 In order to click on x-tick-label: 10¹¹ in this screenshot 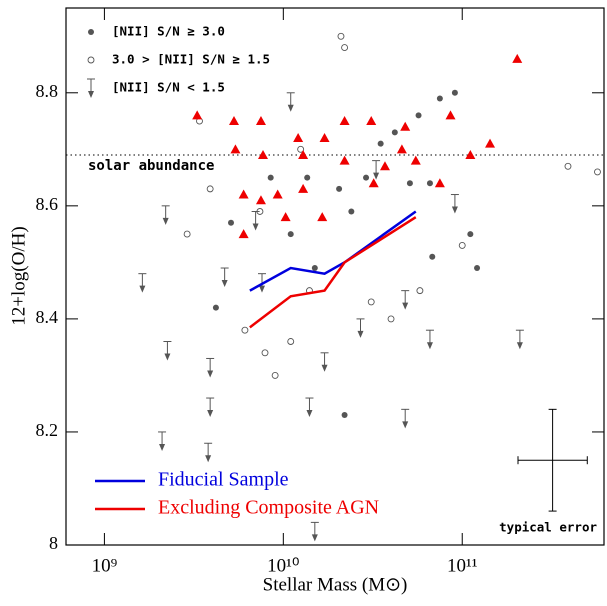, I will do `click(462, 565)`.